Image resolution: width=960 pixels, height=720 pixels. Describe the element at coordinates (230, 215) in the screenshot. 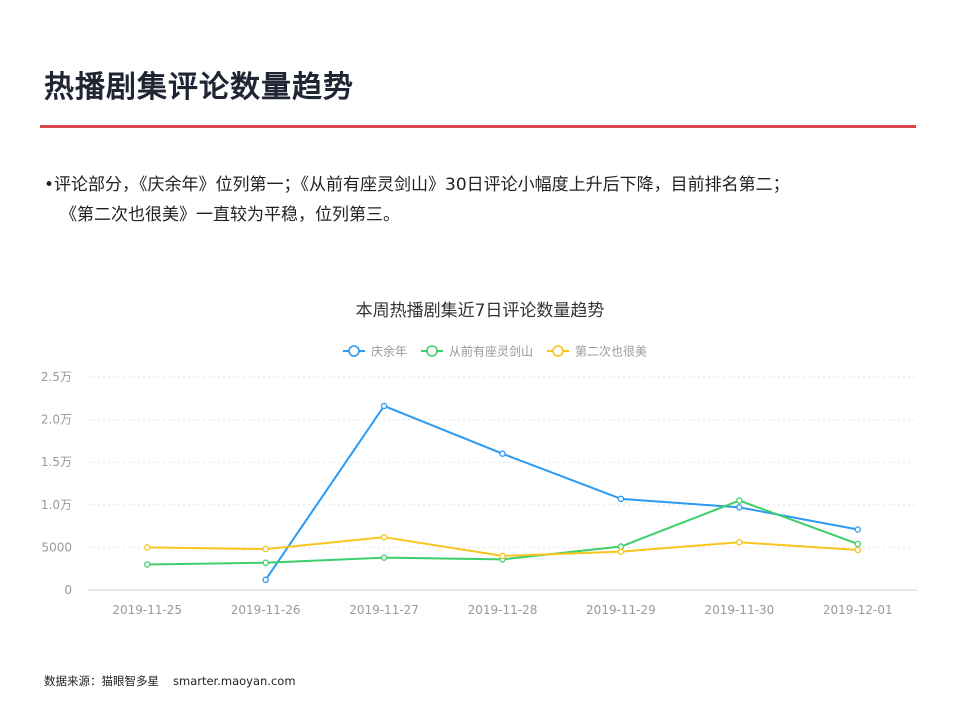

I see `summary-line-2: 《第二次也很美》一直较为平稳，位列第三。` at that location.